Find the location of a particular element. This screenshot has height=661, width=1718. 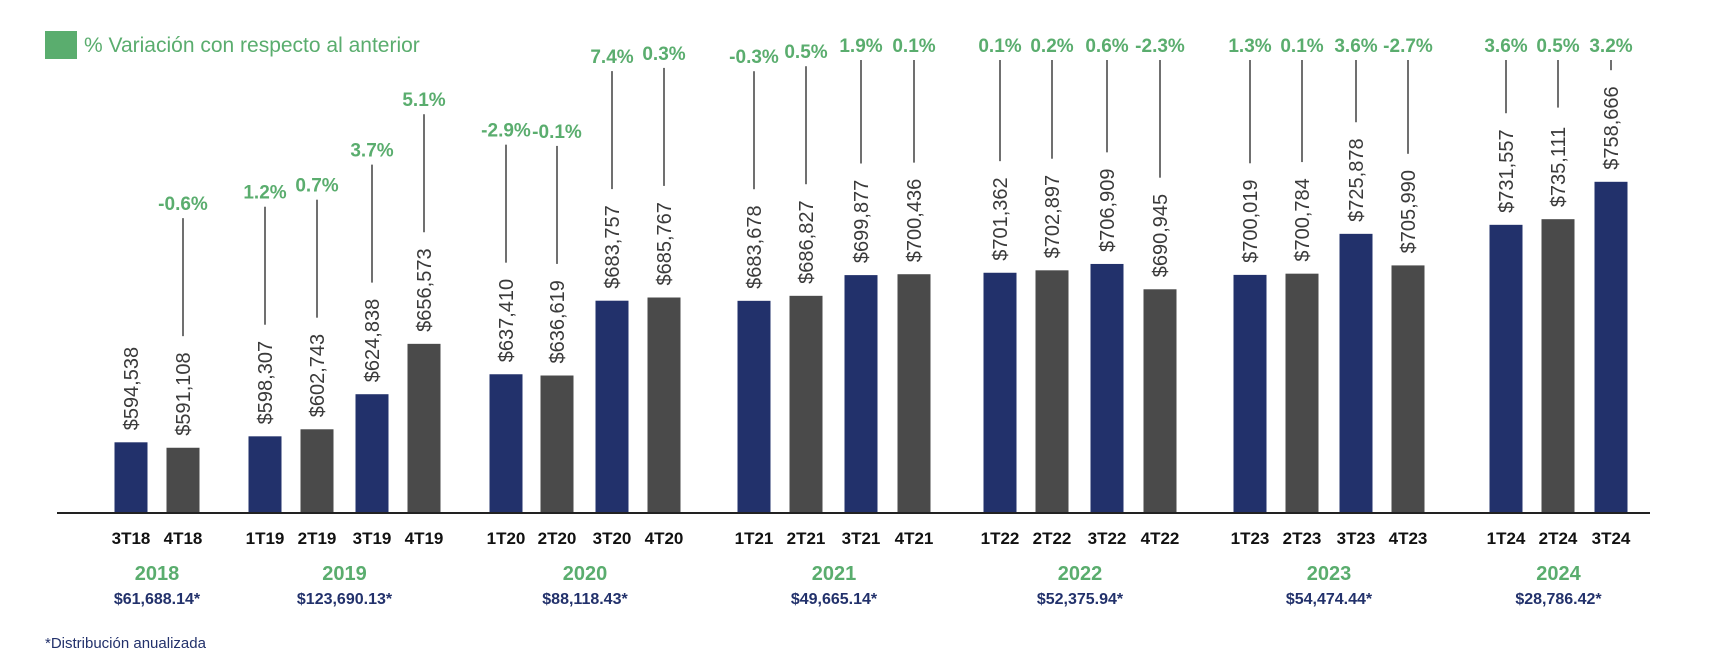

year-label-2018: 2018 is located at coordinates (157, 574).